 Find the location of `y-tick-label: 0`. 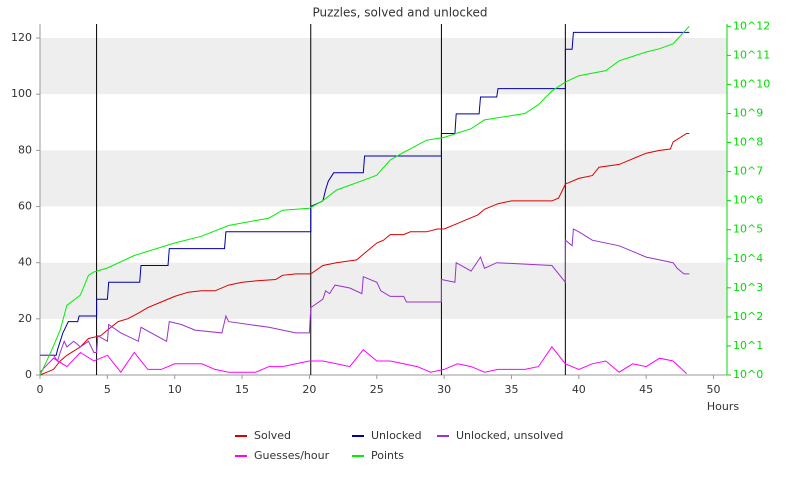

y-tick-label: 0 is located at coordinates (28, 374).